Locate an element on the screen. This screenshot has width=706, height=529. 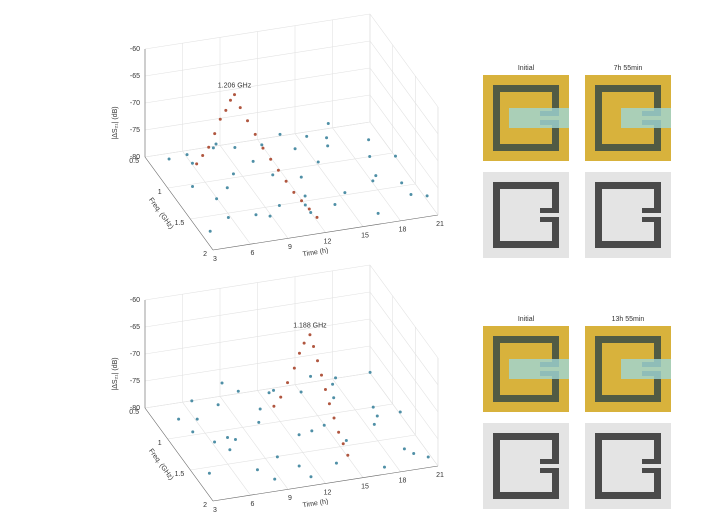
x-tick-label: 21 is located at coordinates (440, 224).